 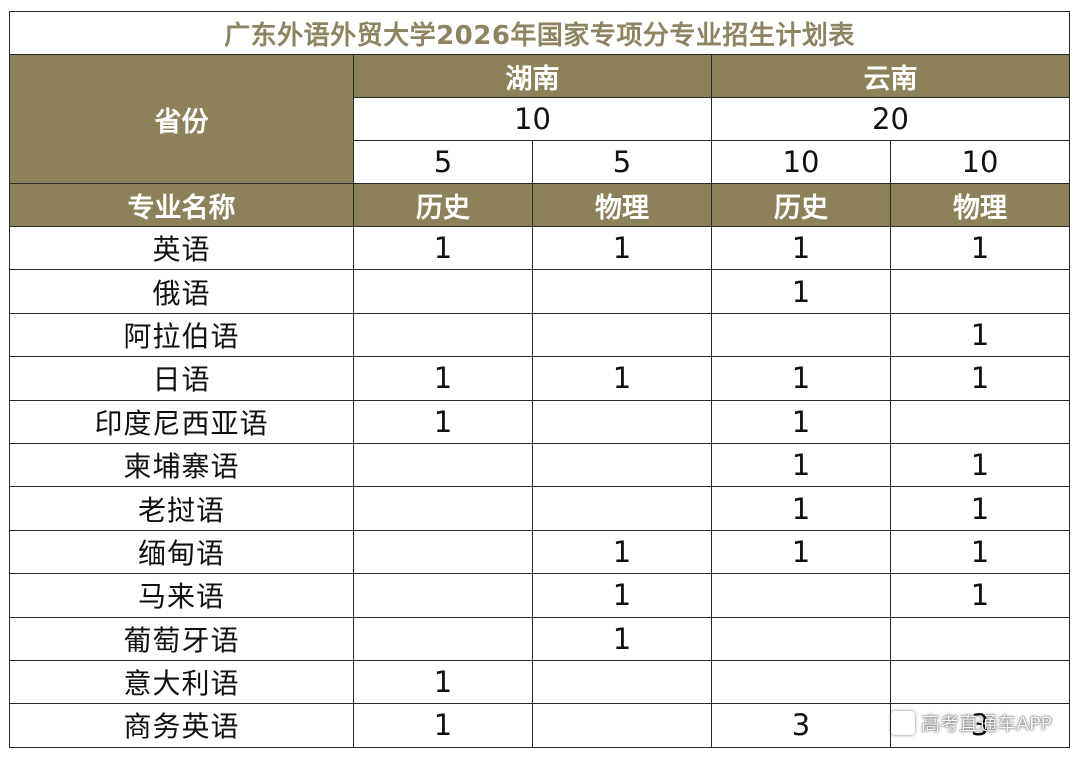 I want to click on table-title: 广东外语外贸大学2026年国家专项分专业招生计划表, so click(x=539, y=33).